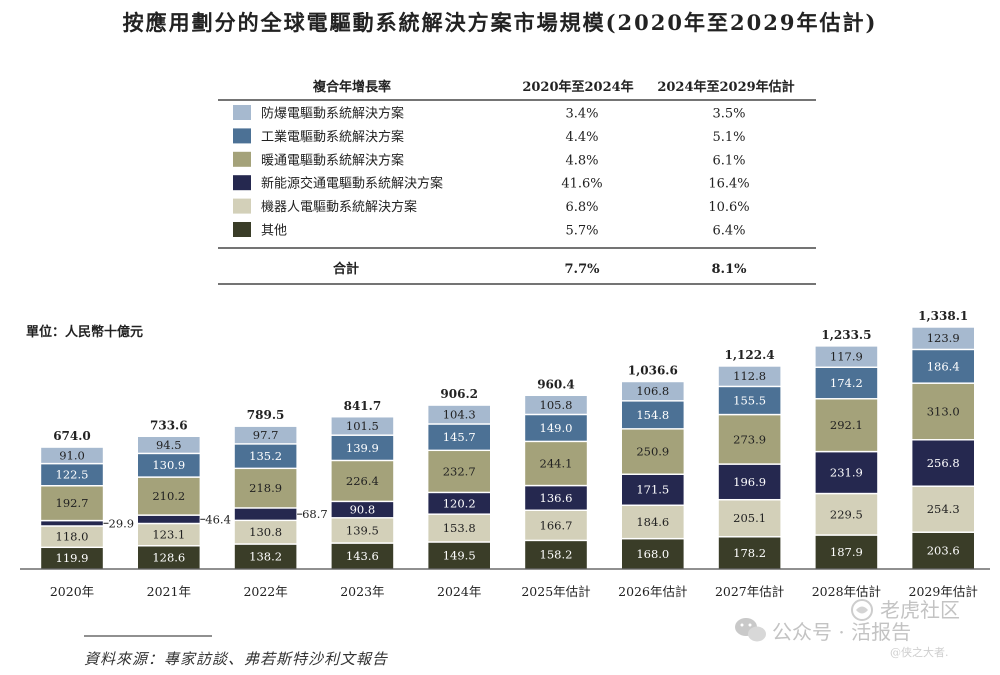  Describe the element at coordinates (730, 269) in the screenshot. I see `table-total-cagr-2: 8.1%` at that location.